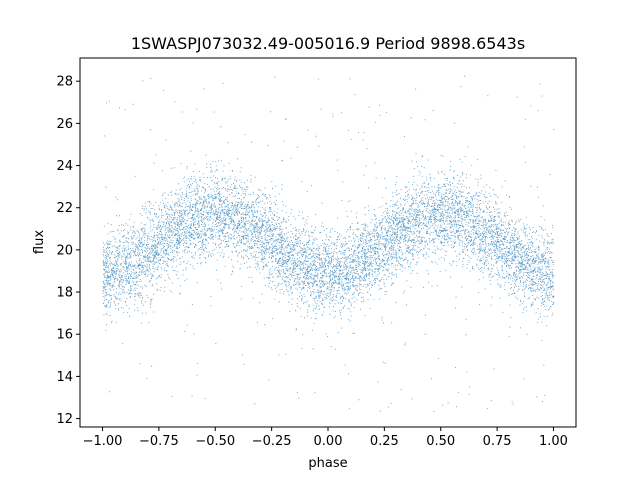 The height and width of the screenshot is (480, 640). I want to click on y-axis-label: flux, so click(39, 242).